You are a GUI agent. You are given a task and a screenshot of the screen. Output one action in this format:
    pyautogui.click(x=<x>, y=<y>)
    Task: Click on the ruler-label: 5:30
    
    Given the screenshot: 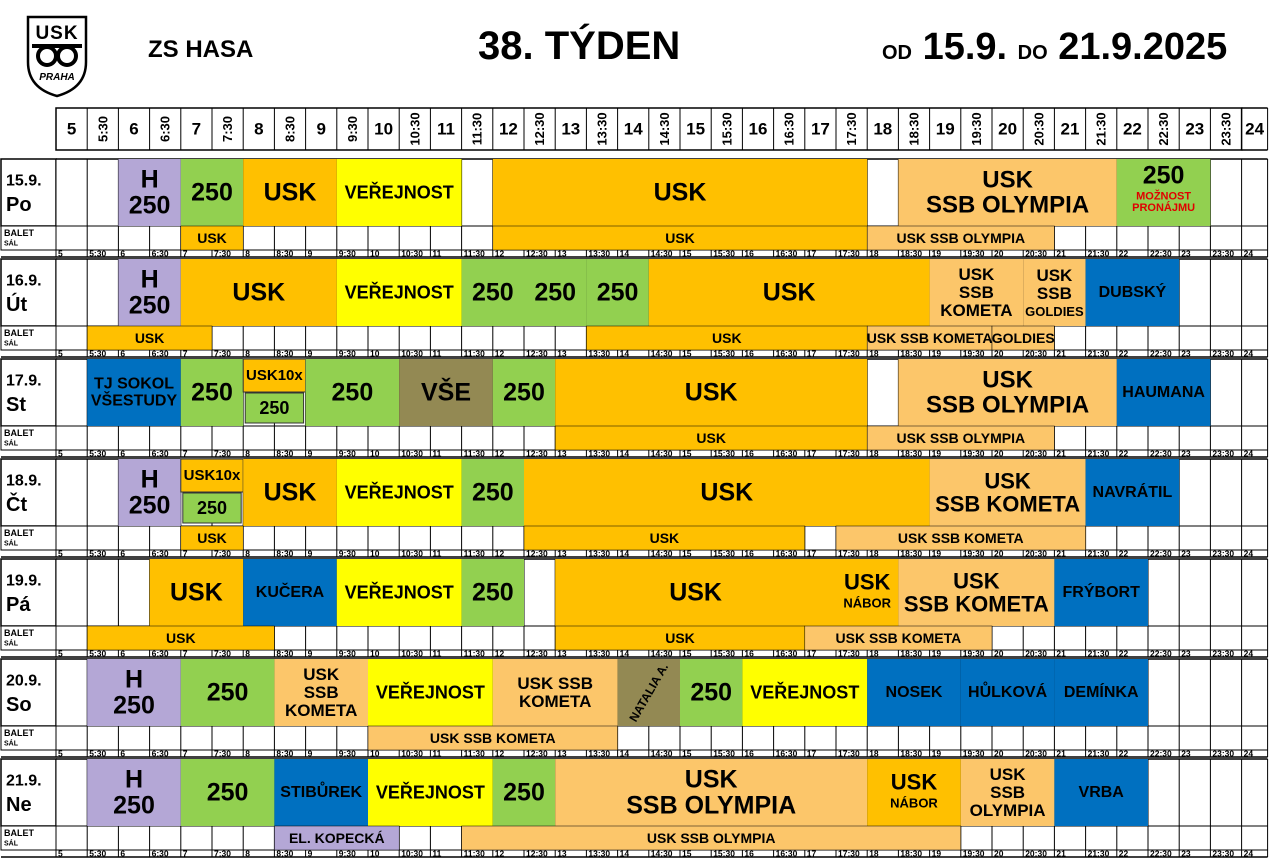 What is the action you would take?
    pyautogui.click(x=97, y=254)
    